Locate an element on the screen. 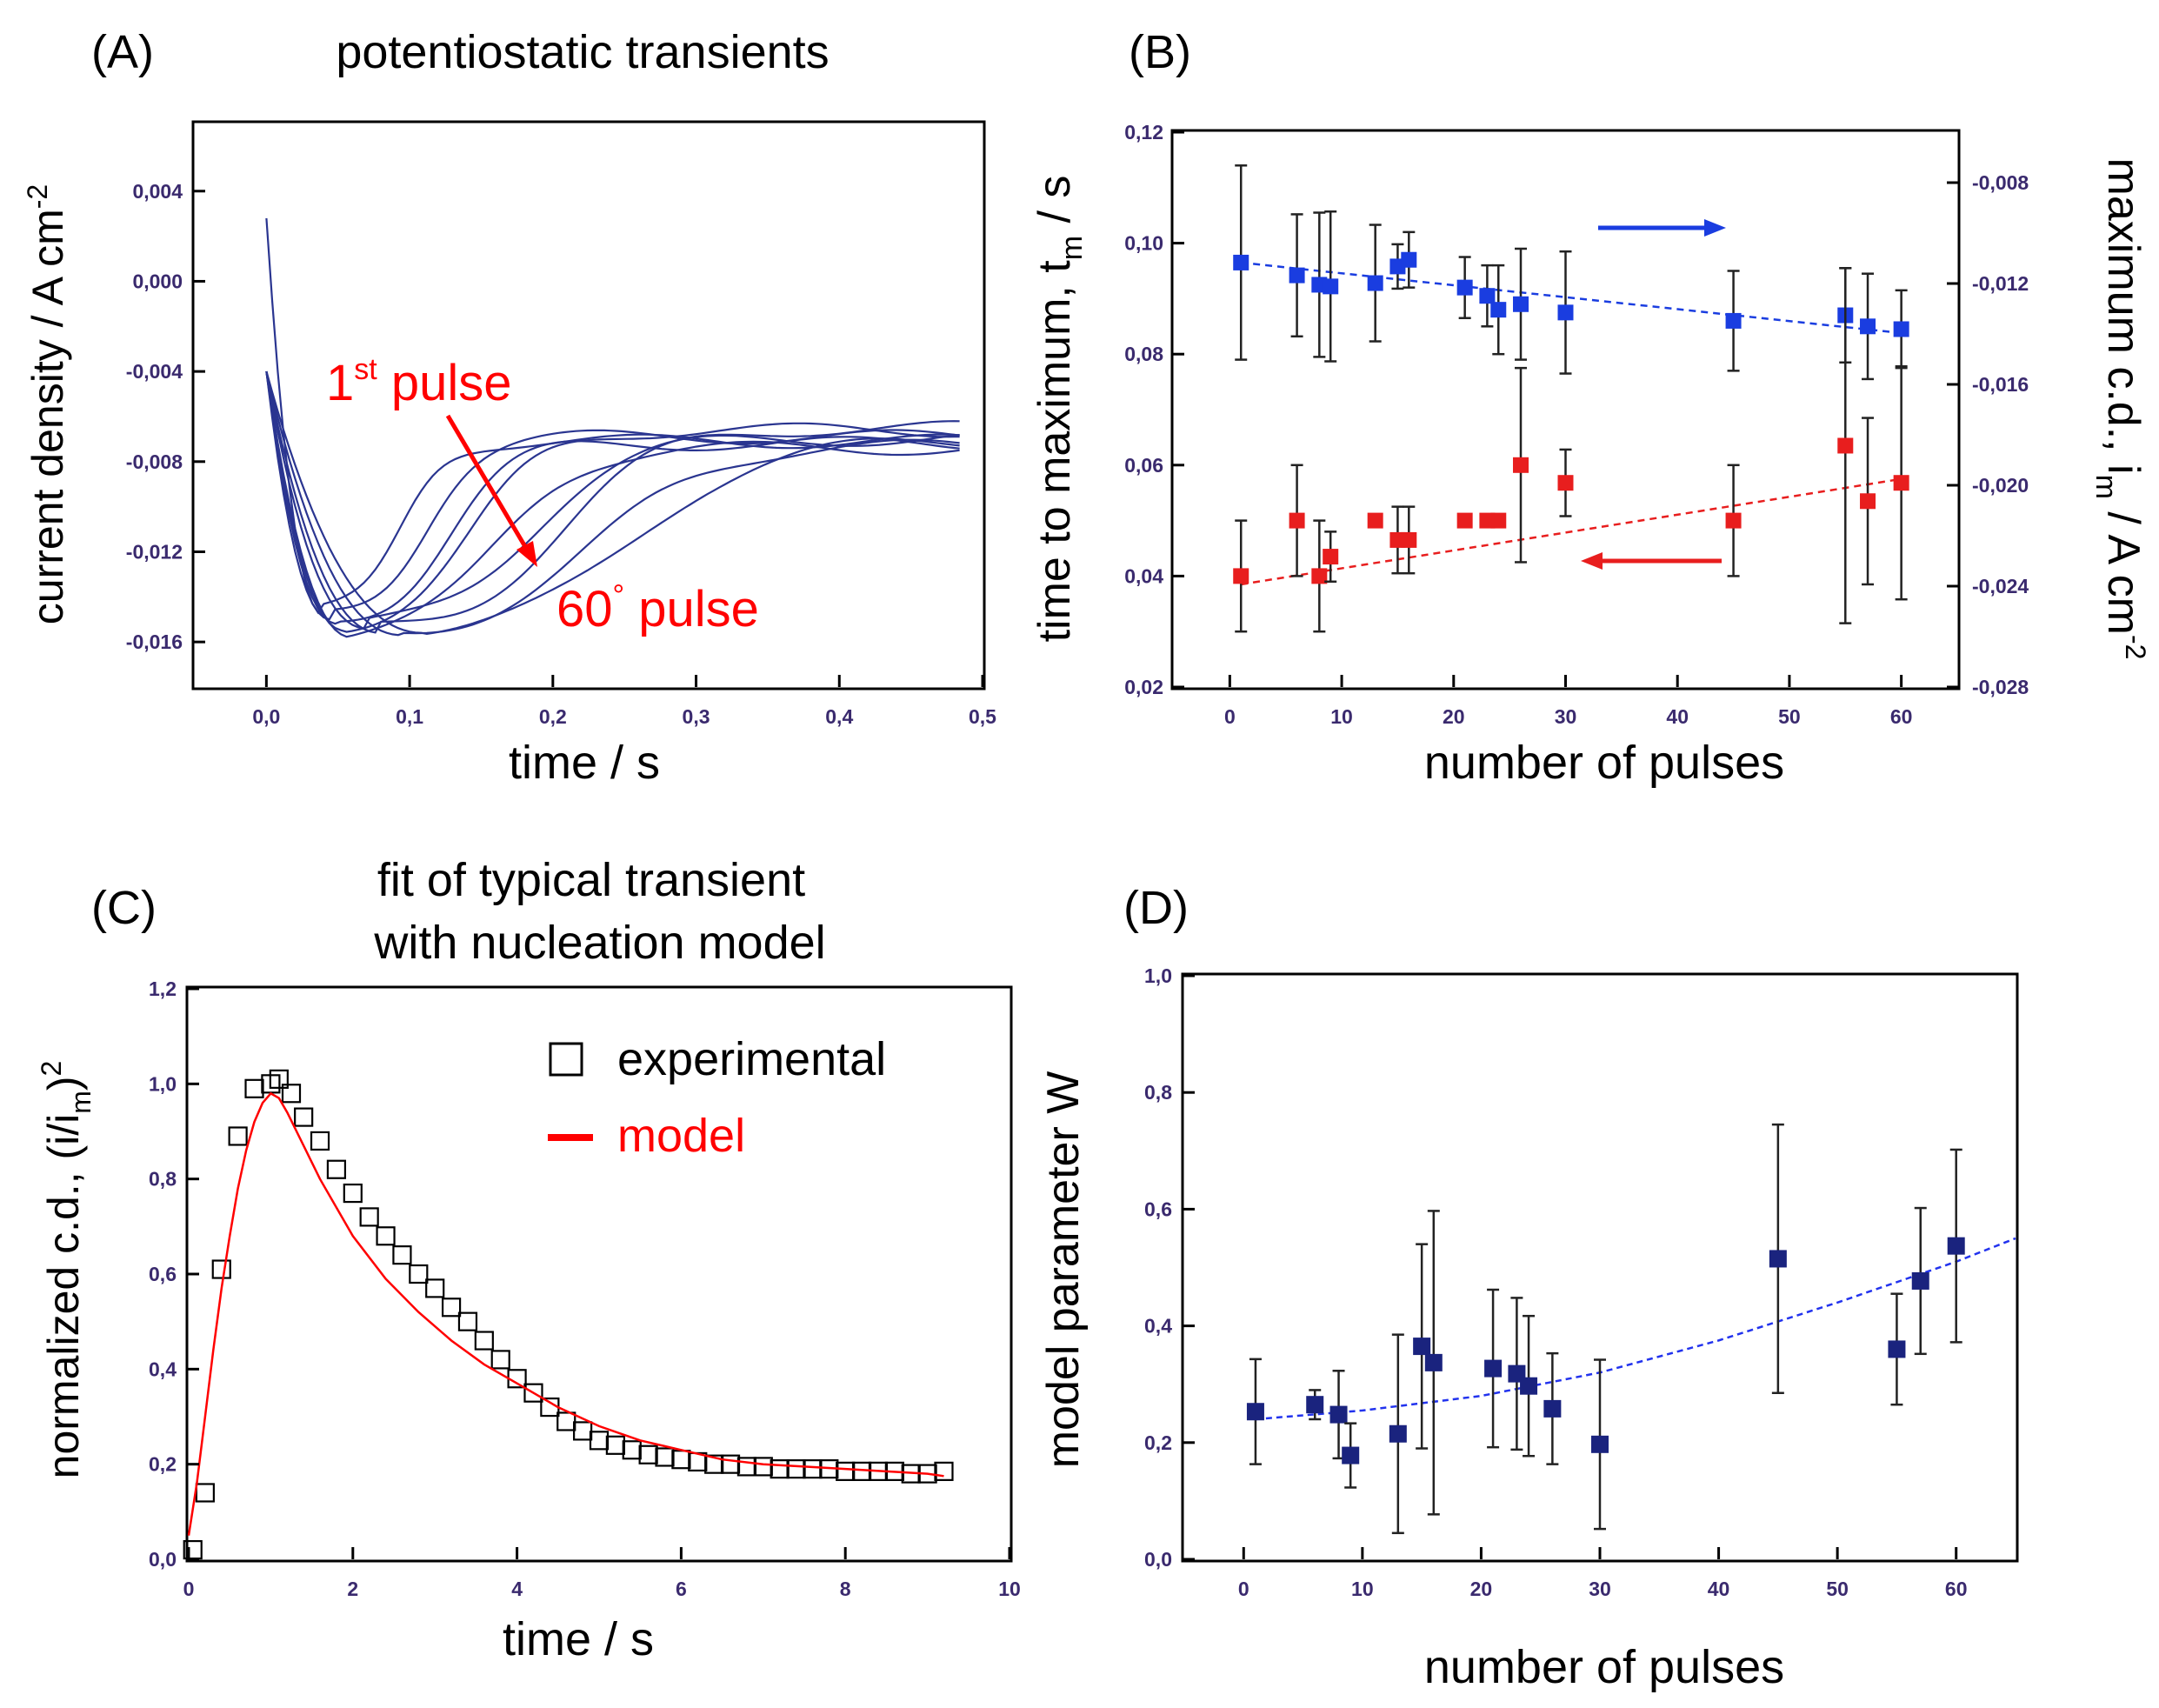  panel-b-x-tick-label: 30 is located at coordinates (1566, 716).